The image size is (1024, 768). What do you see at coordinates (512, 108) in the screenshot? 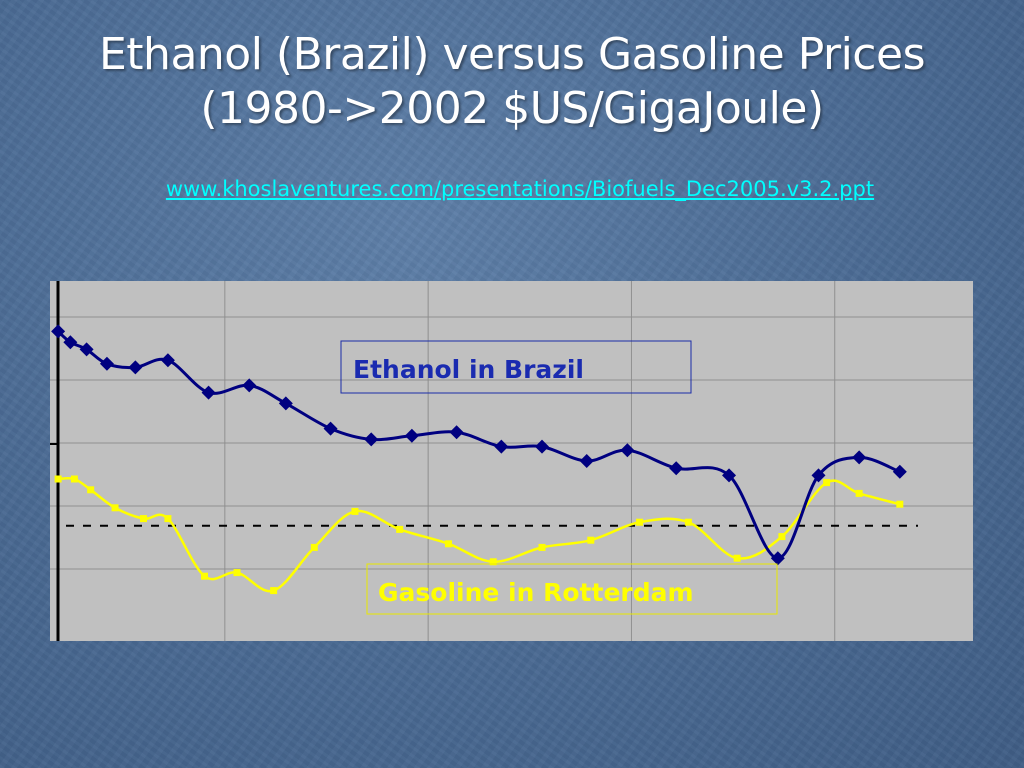
I see `title-line-2: (1980->2002 $US/GigaJoule)` at bounding box center [512, 108].